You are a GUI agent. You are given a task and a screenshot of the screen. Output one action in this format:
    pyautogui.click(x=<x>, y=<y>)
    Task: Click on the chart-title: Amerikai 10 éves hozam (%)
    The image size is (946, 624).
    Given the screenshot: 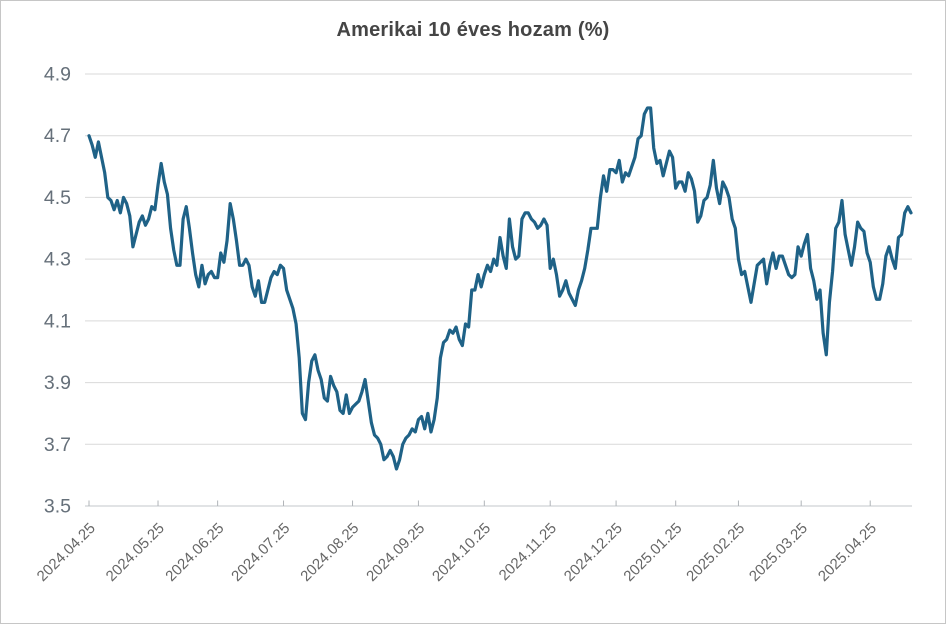 What is the action you would take?
    pyautogui.click(x=473, y=30)
    